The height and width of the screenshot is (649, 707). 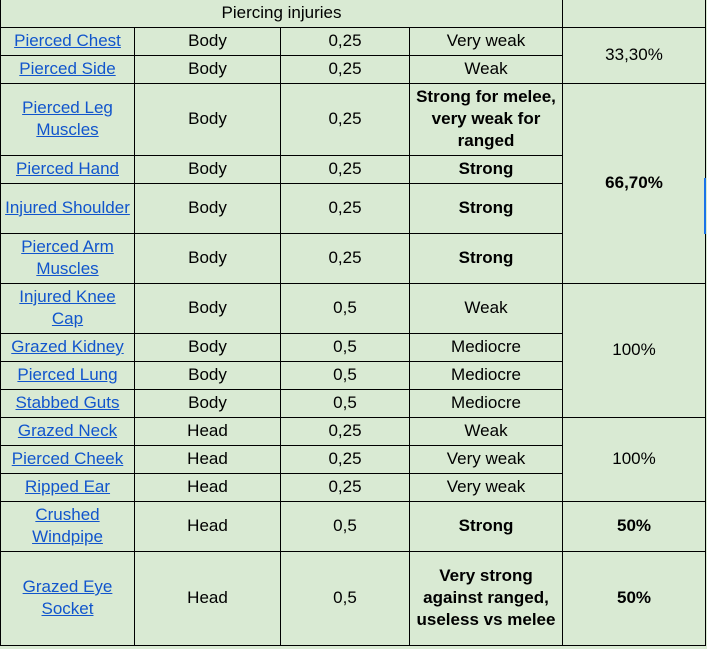 What do you see at coordinates (634, 14) in the screenshot?
I see `empty-cell` at bounding box center [634, 14].